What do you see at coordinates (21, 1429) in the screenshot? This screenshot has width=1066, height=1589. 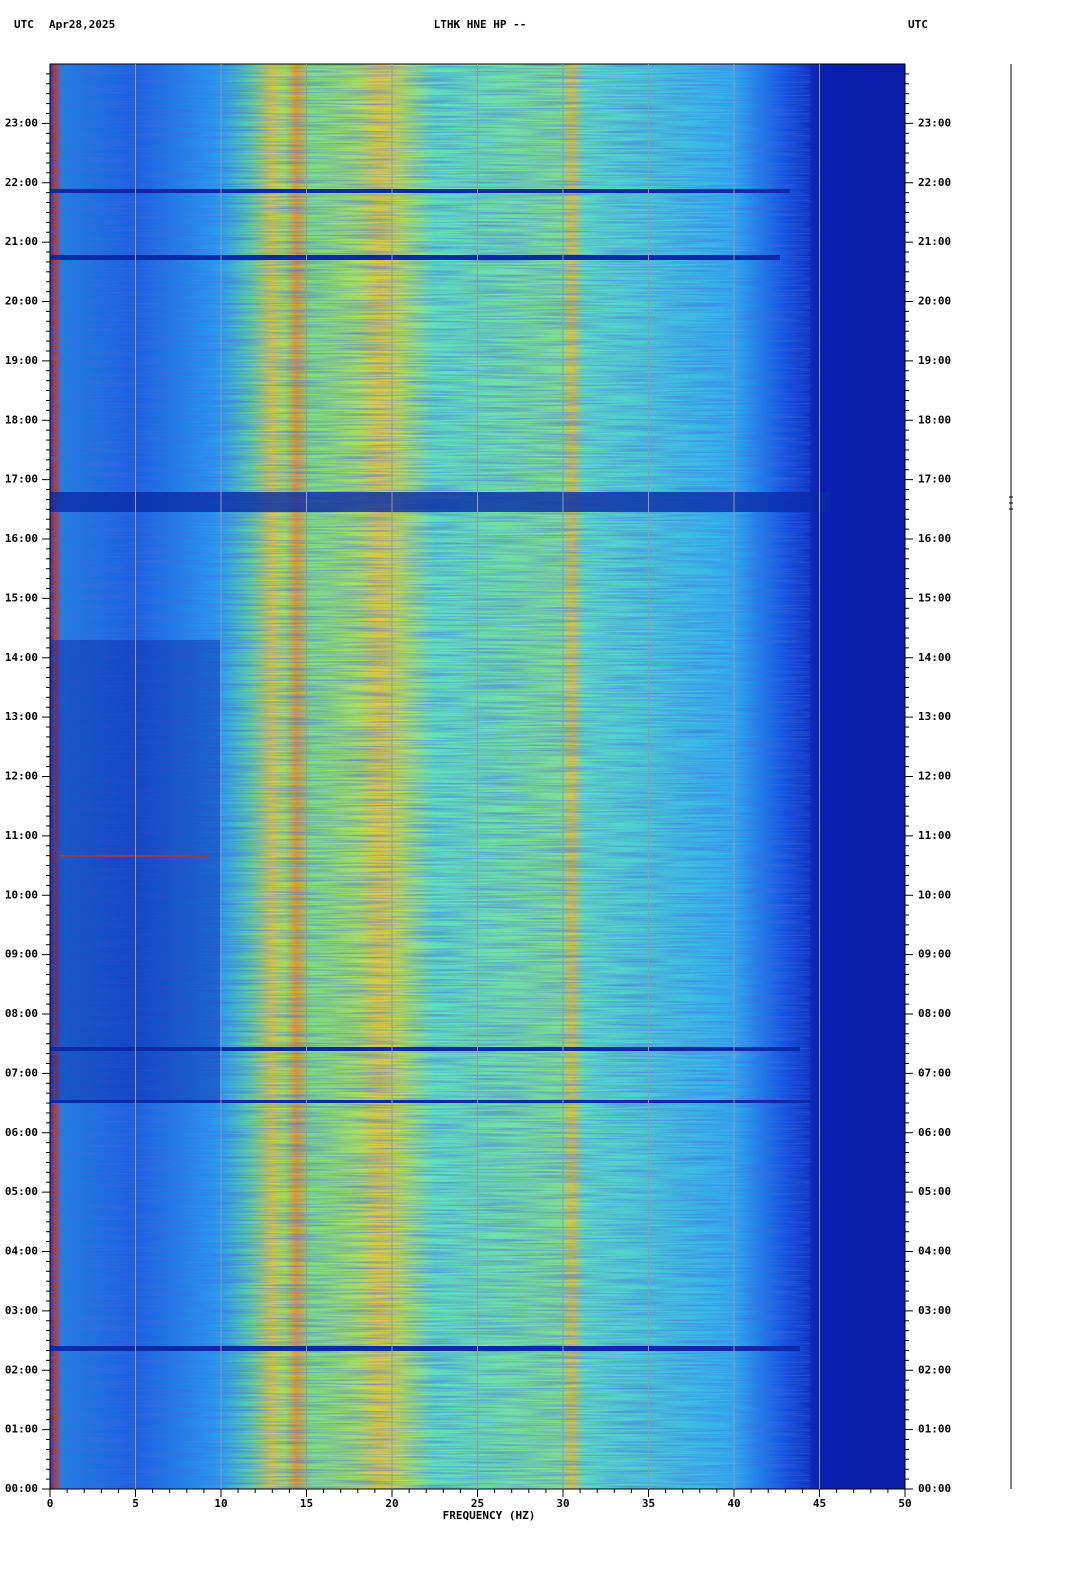 I see `y-tick-label-left: 01:00` at bounding box center [21, 1429].